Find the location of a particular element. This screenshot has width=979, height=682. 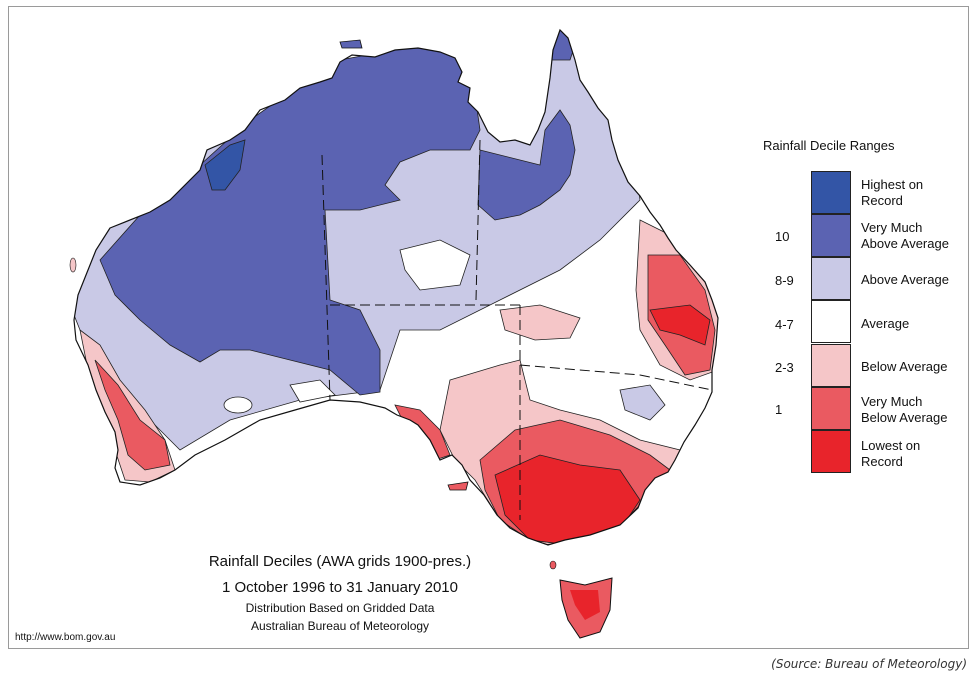

legend-label-above: Above Average is located at coordinates (905, 279).